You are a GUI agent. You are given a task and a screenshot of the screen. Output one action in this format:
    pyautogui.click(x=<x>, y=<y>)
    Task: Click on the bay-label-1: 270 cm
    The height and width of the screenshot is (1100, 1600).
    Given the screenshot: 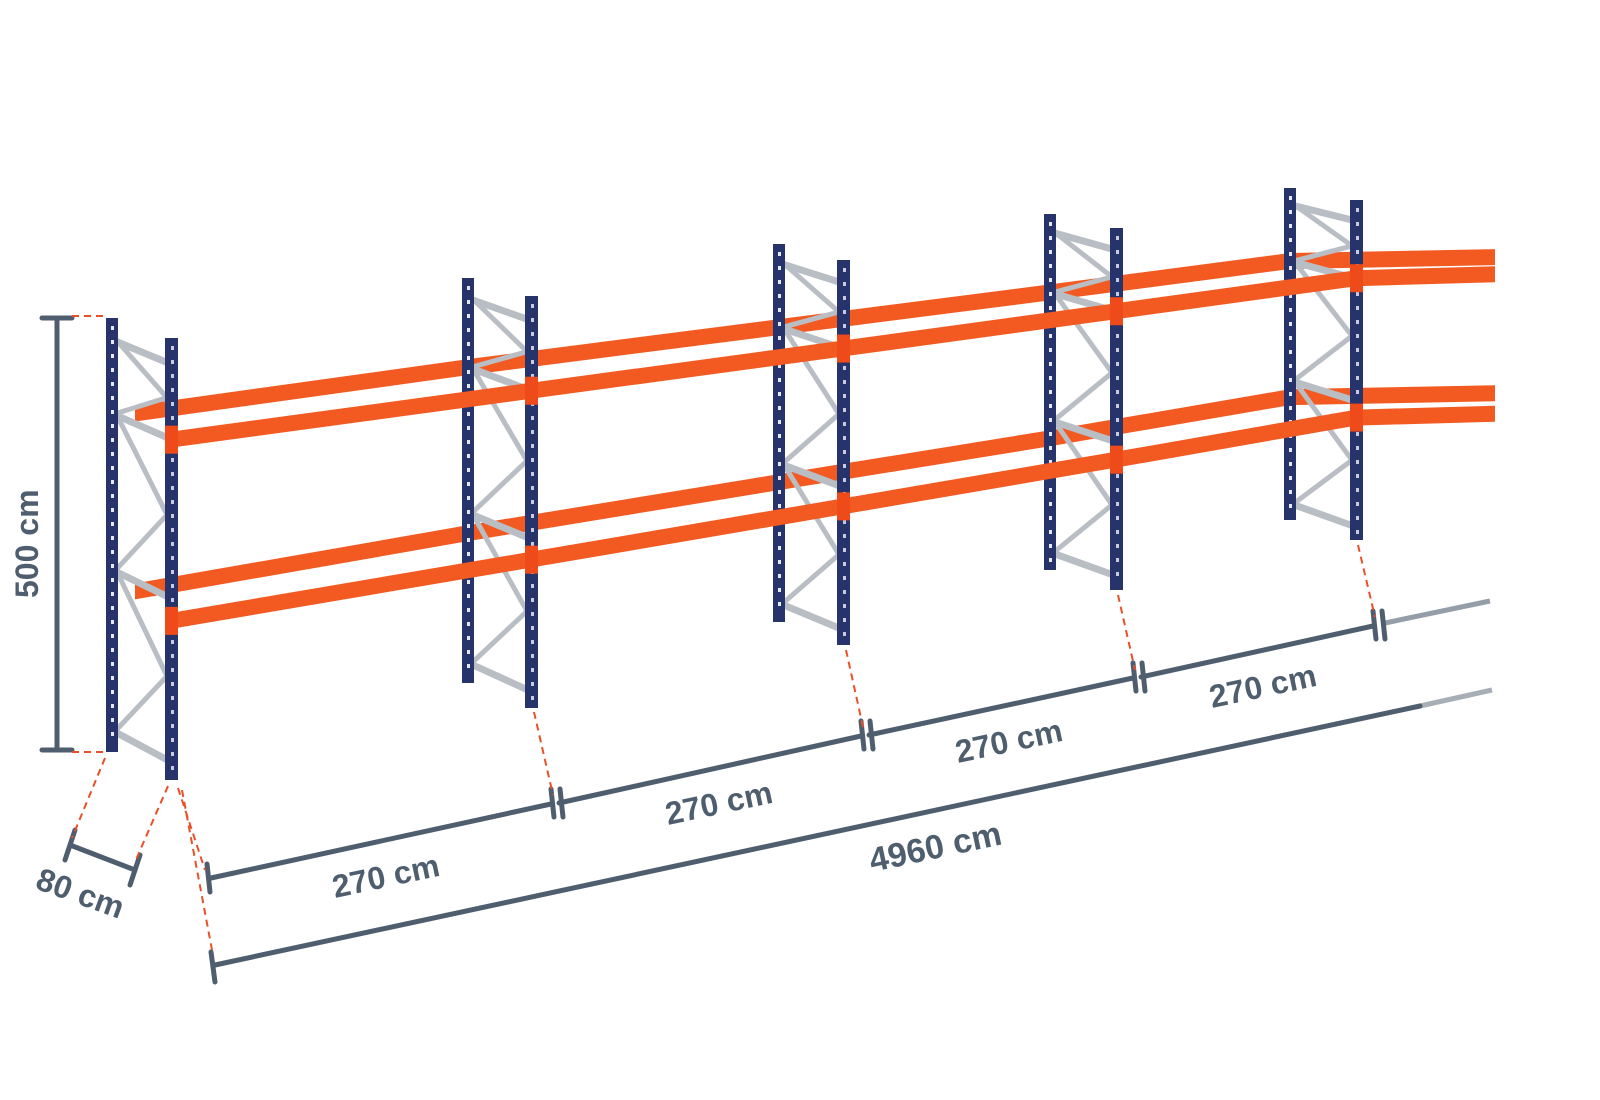 What is the action you would take?
    pyautogui.click(x=386, y=876)
    